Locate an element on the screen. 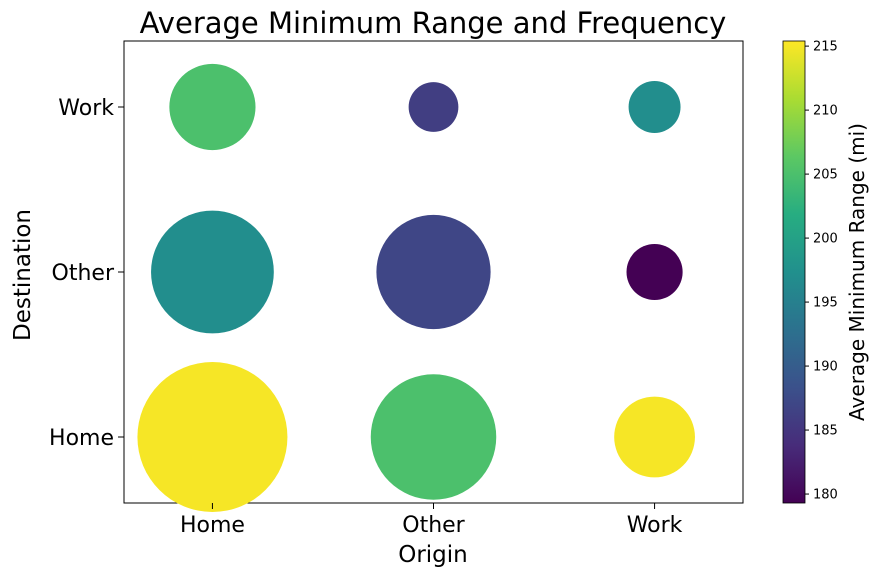 This screenshot has width=880, height=576. y-tick-label: Other is located at coordinates (83, 273).